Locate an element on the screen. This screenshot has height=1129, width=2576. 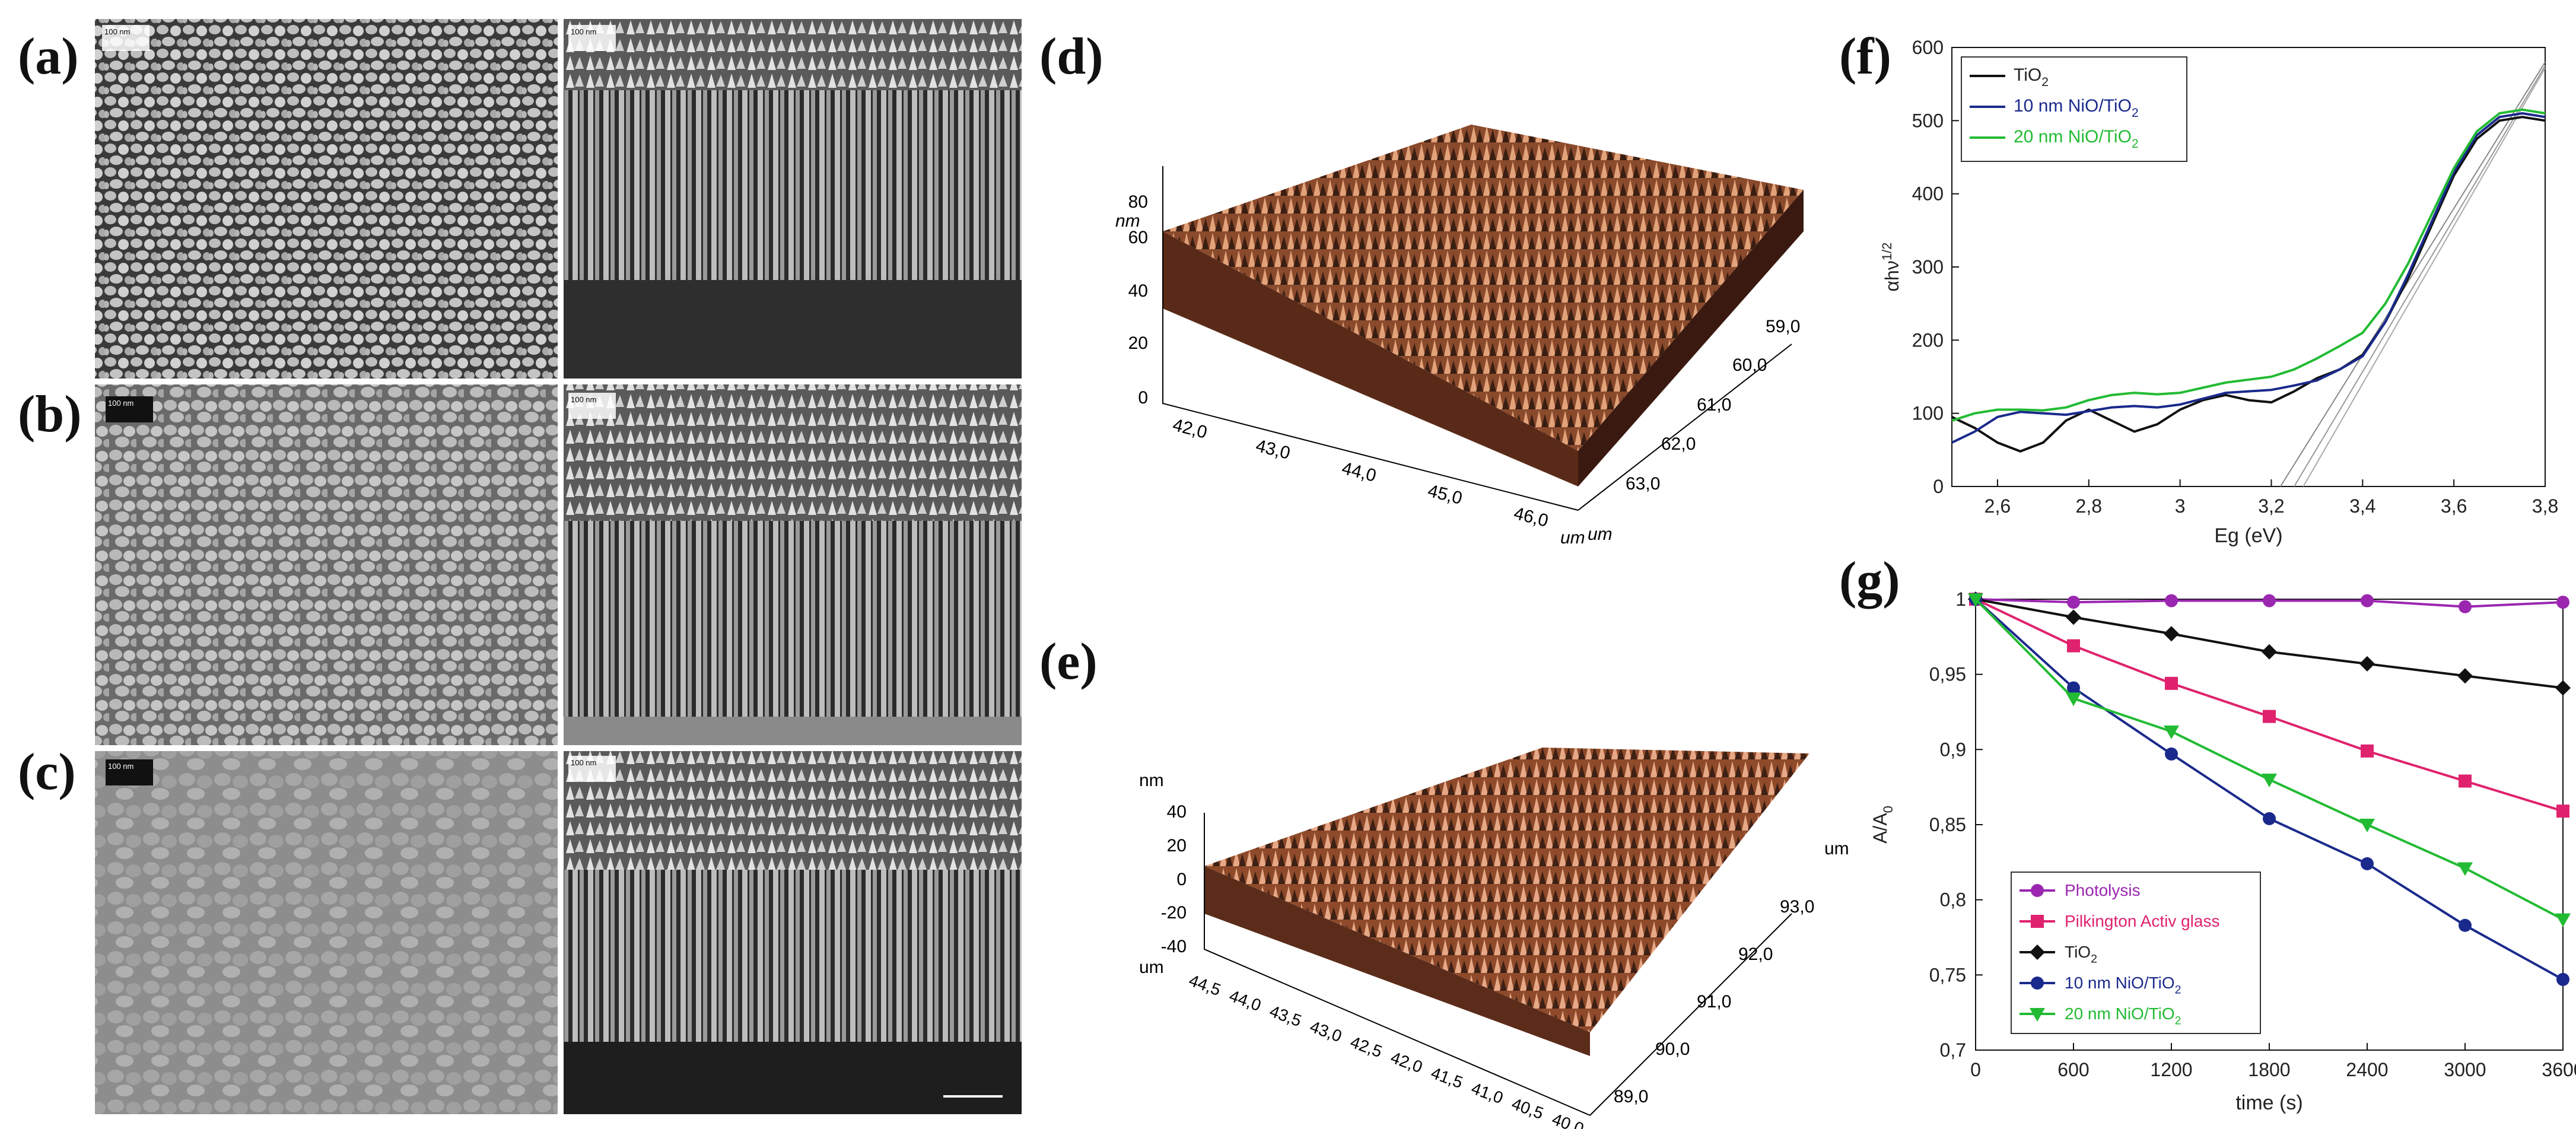
legend-entry: 10 nm NiO/TiO2 is located at coordinates (2123, 985).